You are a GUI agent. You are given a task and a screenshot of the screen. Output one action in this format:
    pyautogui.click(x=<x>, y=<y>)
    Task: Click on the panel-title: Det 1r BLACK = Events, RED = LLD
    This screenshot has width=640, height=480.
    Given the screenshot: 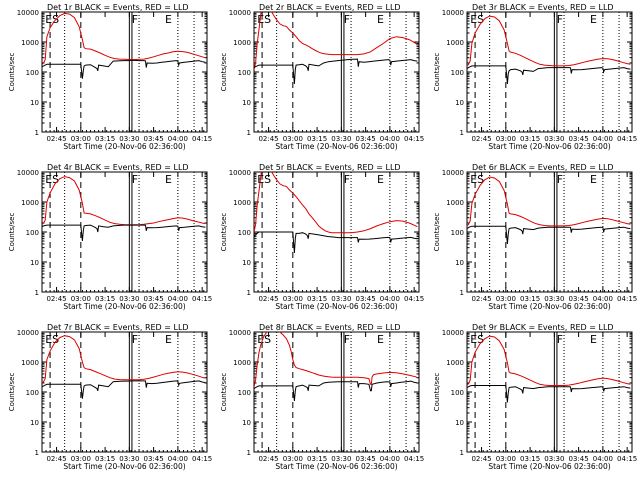 What is the action you would take?
    pyautogui.click(x=118, y=7)
    